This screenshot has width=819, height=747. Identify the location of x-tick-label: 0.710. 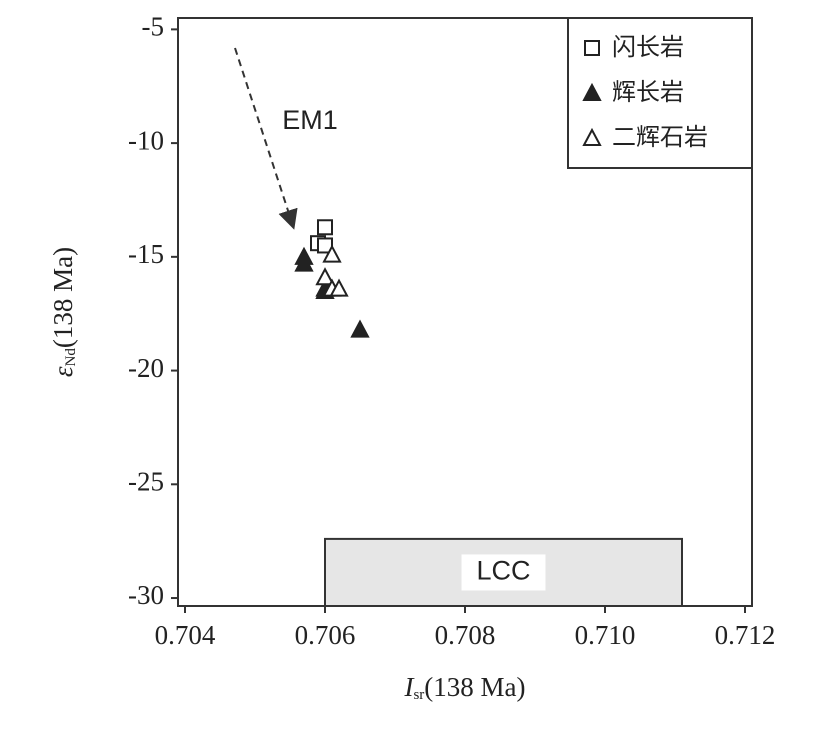
(605, 635).